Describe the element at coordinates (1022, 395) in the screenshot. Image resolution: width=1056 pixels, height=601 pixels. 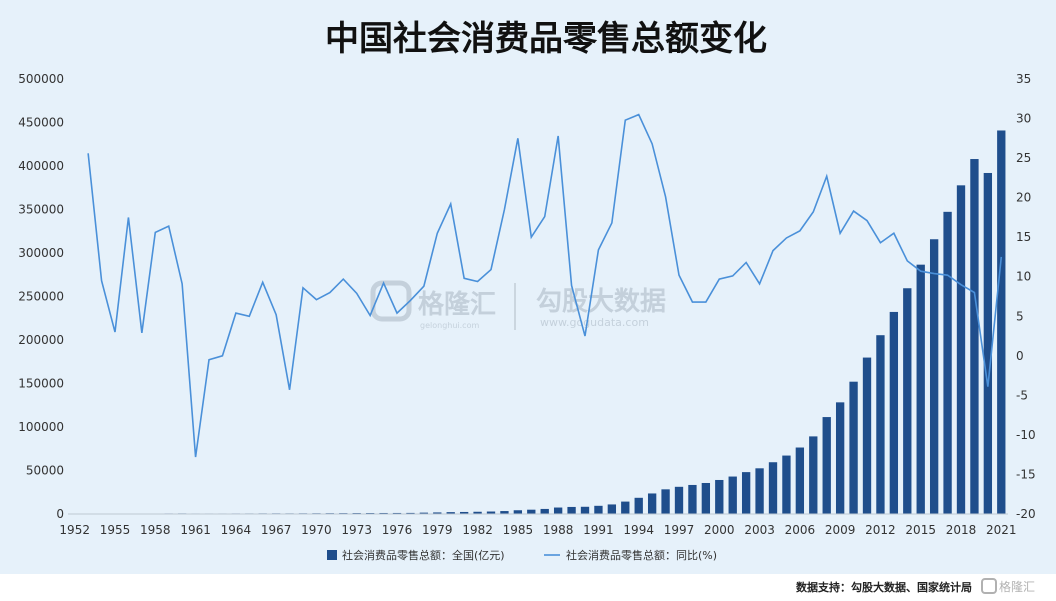
I see `y-right-tick-label: -5` at that location.